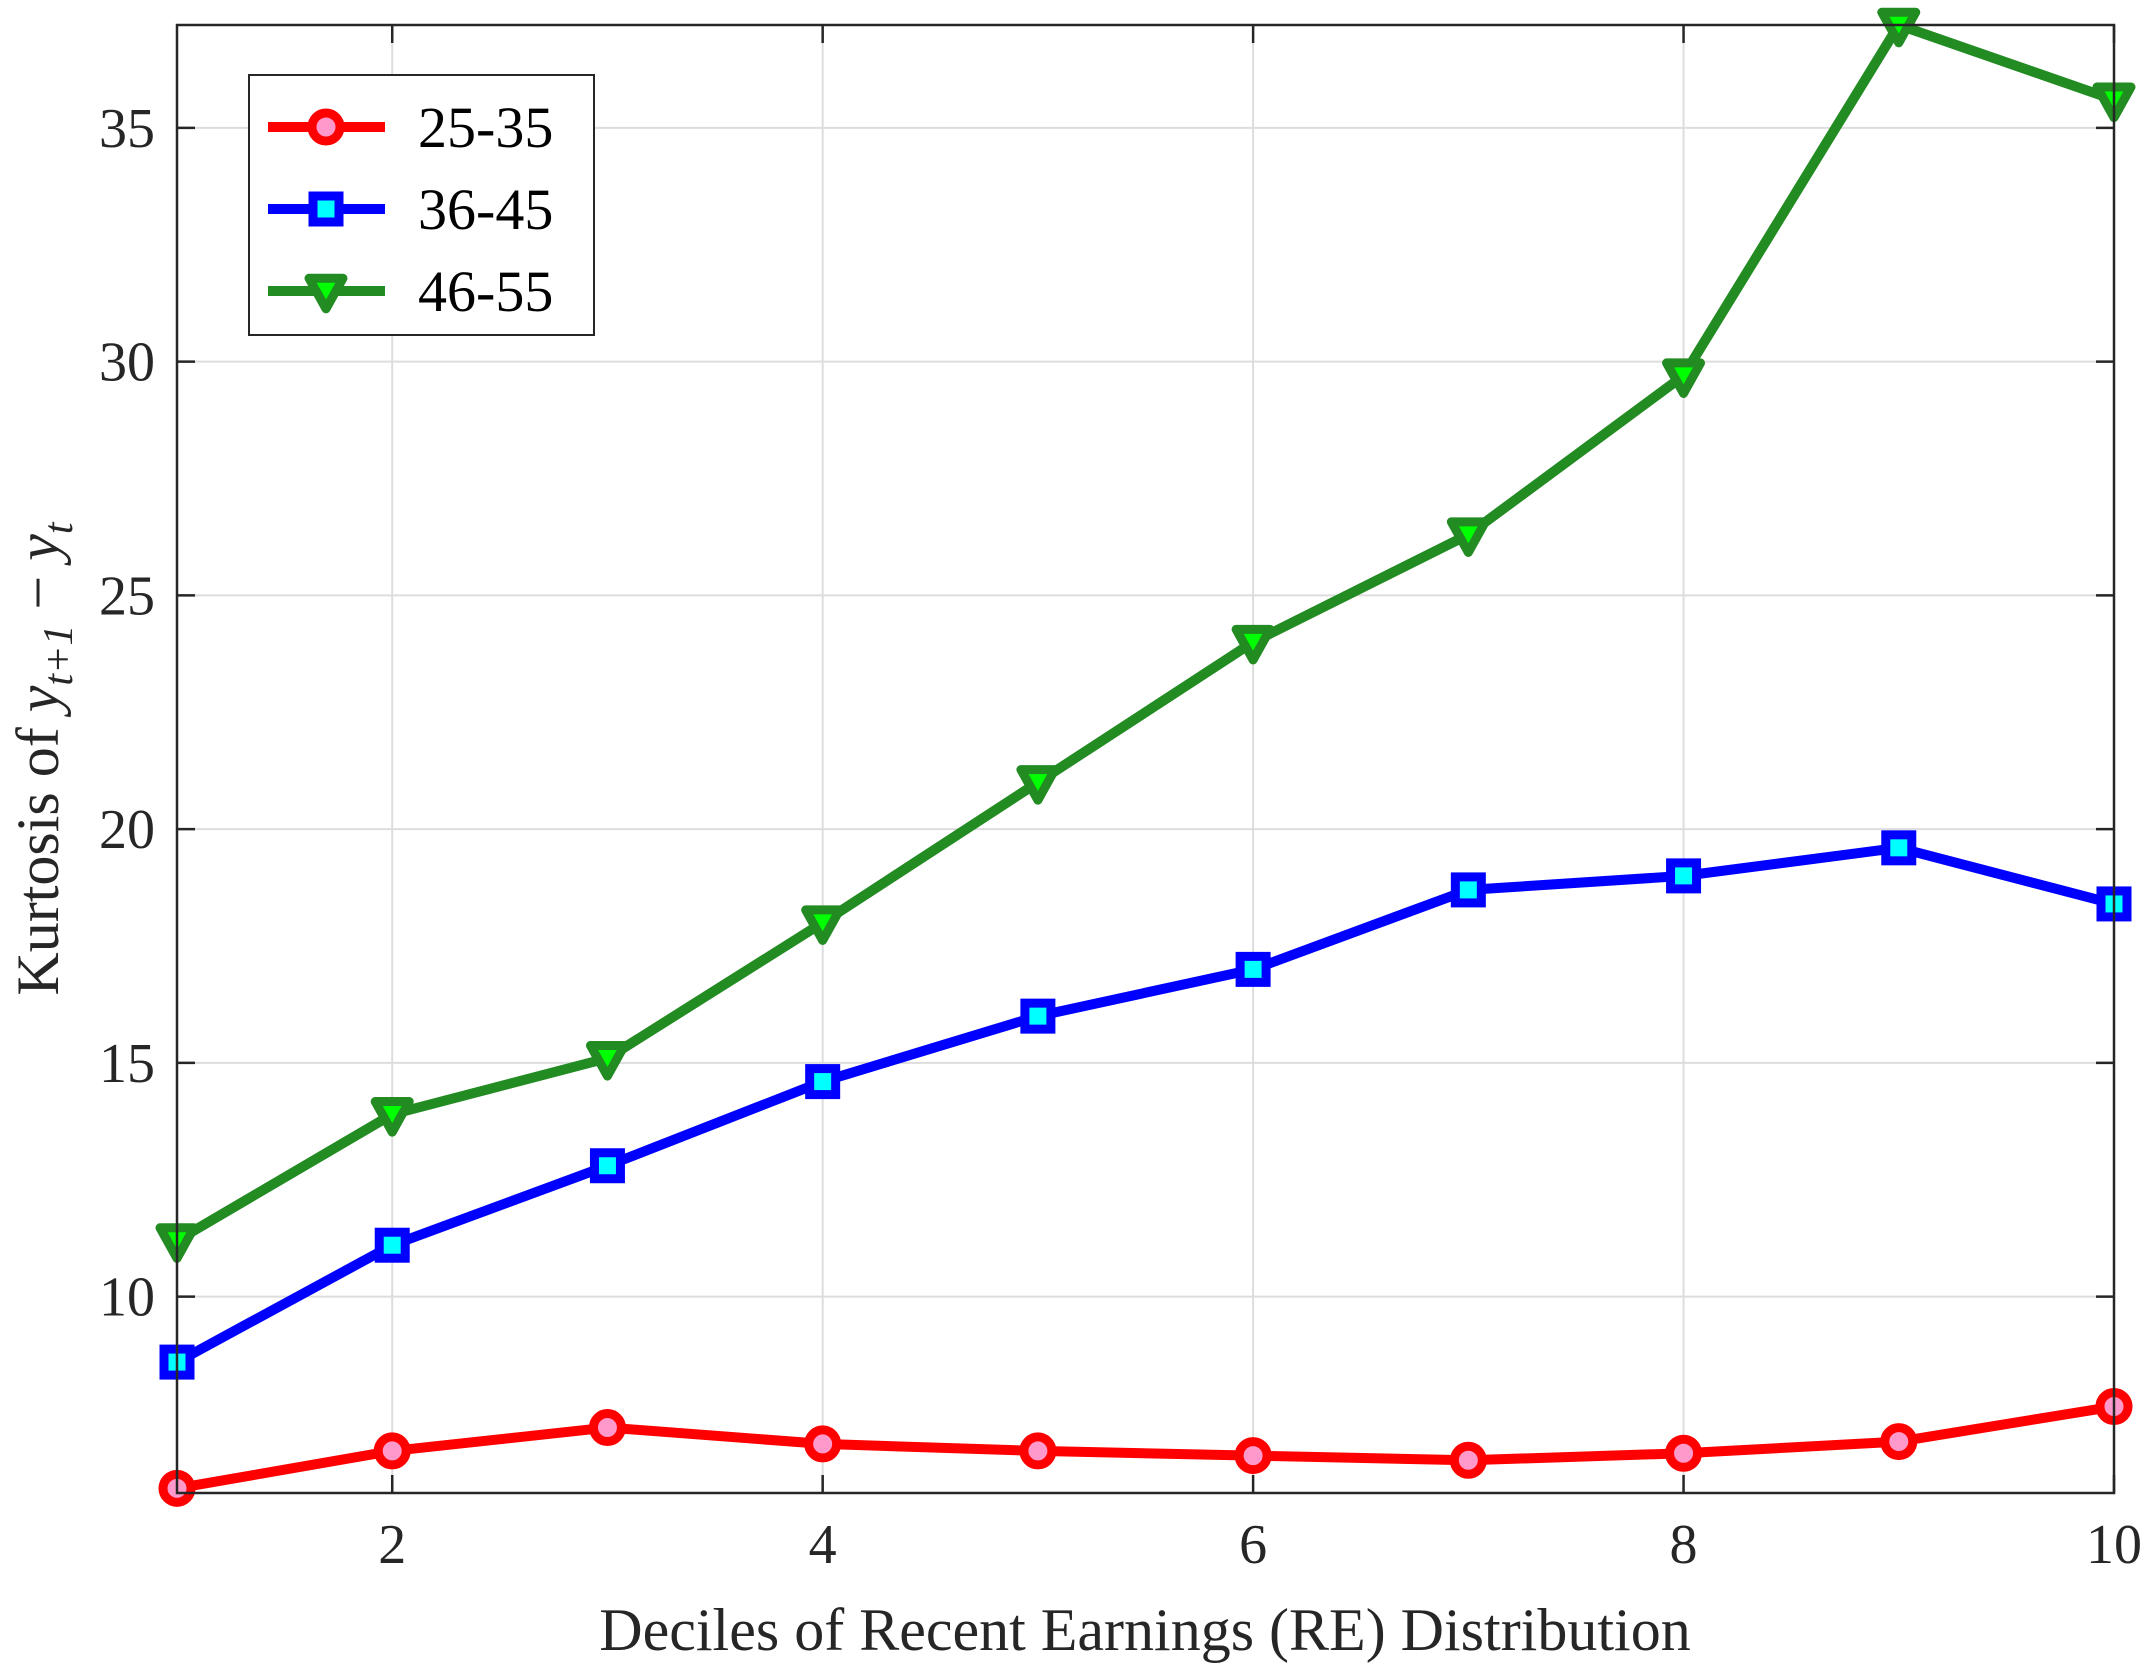  Describe the element at coordinates (1253, 1545) in the screenshot. I see `x-tick-label: 6` at that location.